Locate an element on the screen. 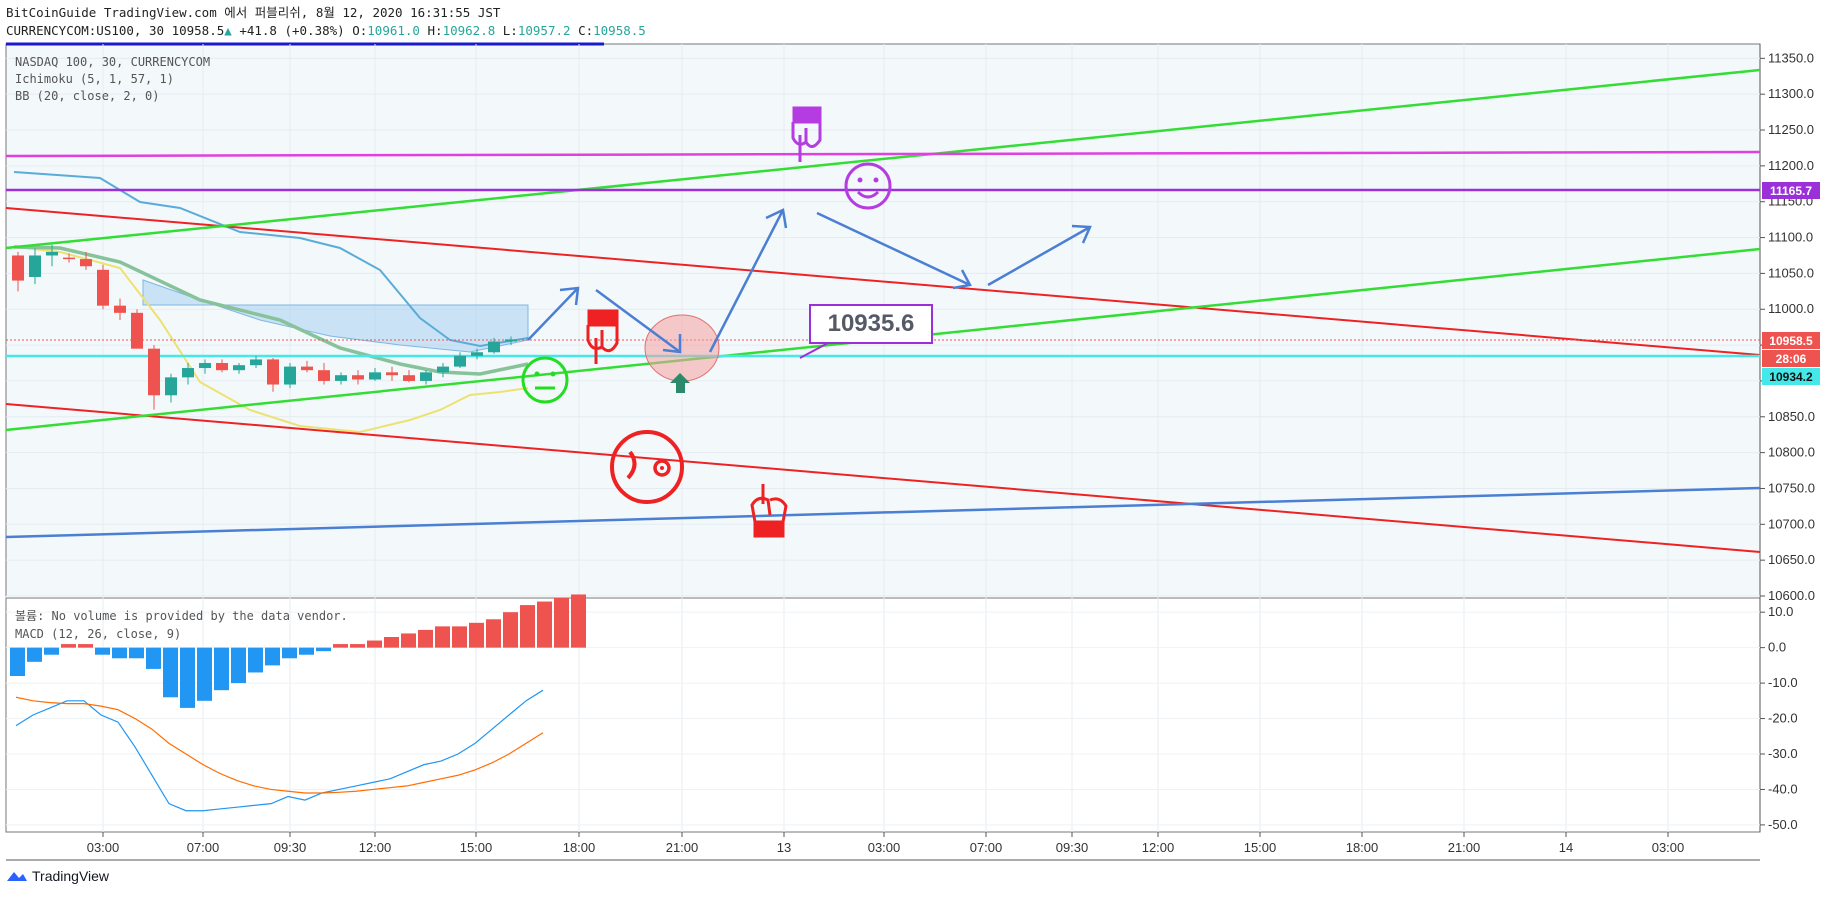 This screenshot has width=1828, height=898. brand-label: TradingView is located at coordinates (71, 876).